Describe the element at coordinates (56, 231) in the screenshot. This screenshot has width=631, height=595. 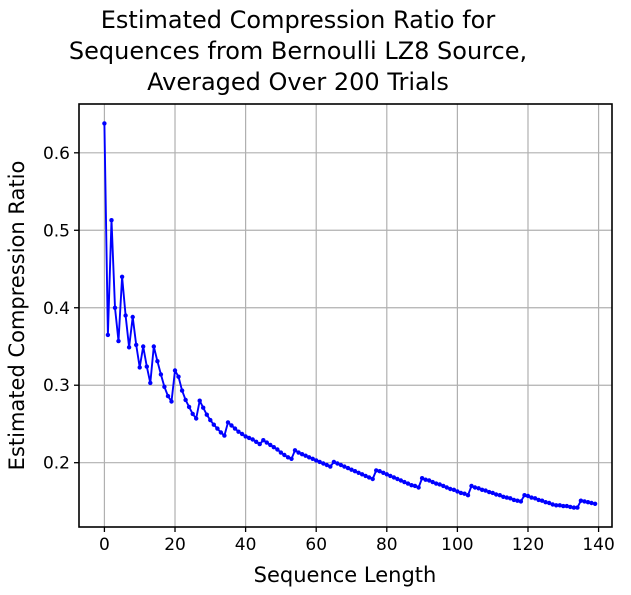
I see `y-tick-label: 0.5` at that location.